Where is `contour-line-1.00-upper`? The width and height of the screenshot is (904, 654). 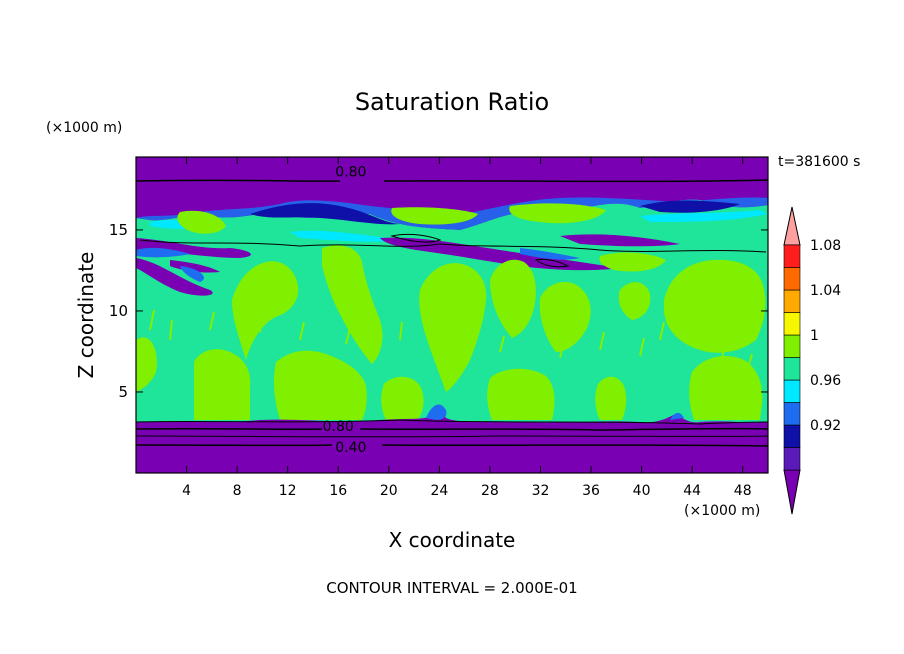
contour-line-1.00-upper is located at coordinates (453, 246).